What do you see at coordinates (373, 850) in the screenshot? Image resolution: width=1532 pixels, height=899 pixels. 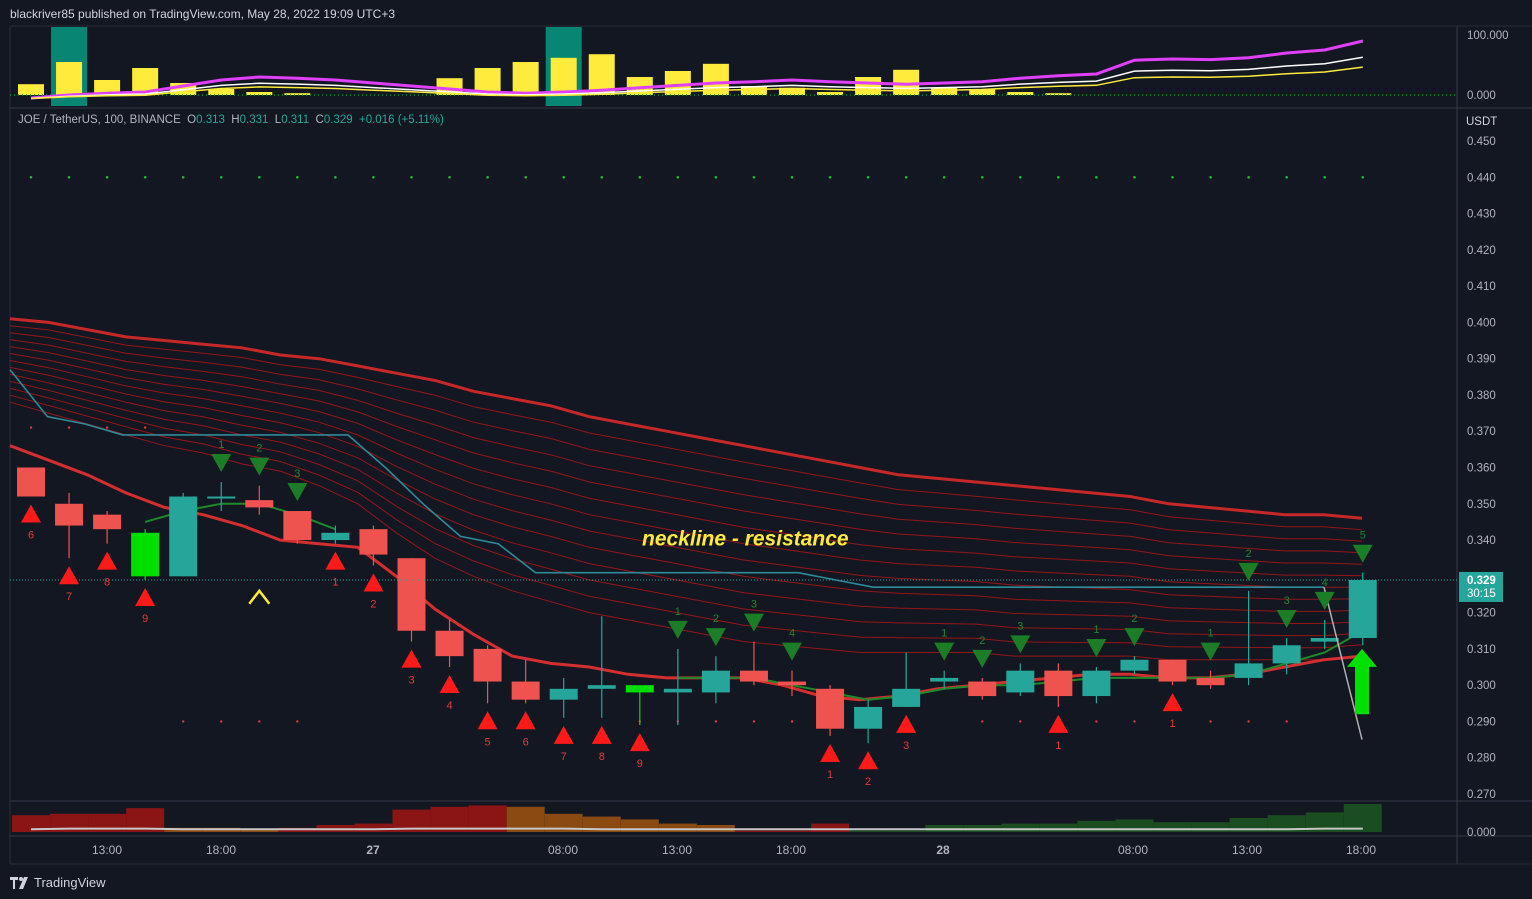 I see `time-axis-label: 27` at bounding box center [373, 850].